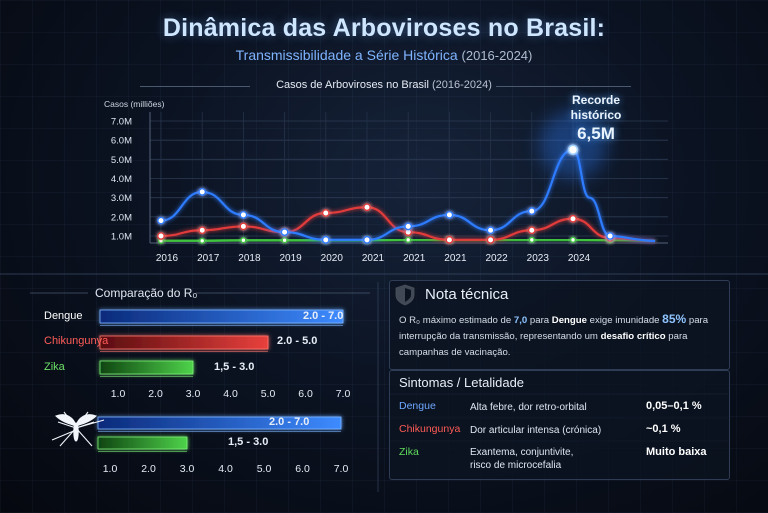 This screenshot has height=513, width=768. I want to click on y-tick-label: 3.0M, so click(121, 198).